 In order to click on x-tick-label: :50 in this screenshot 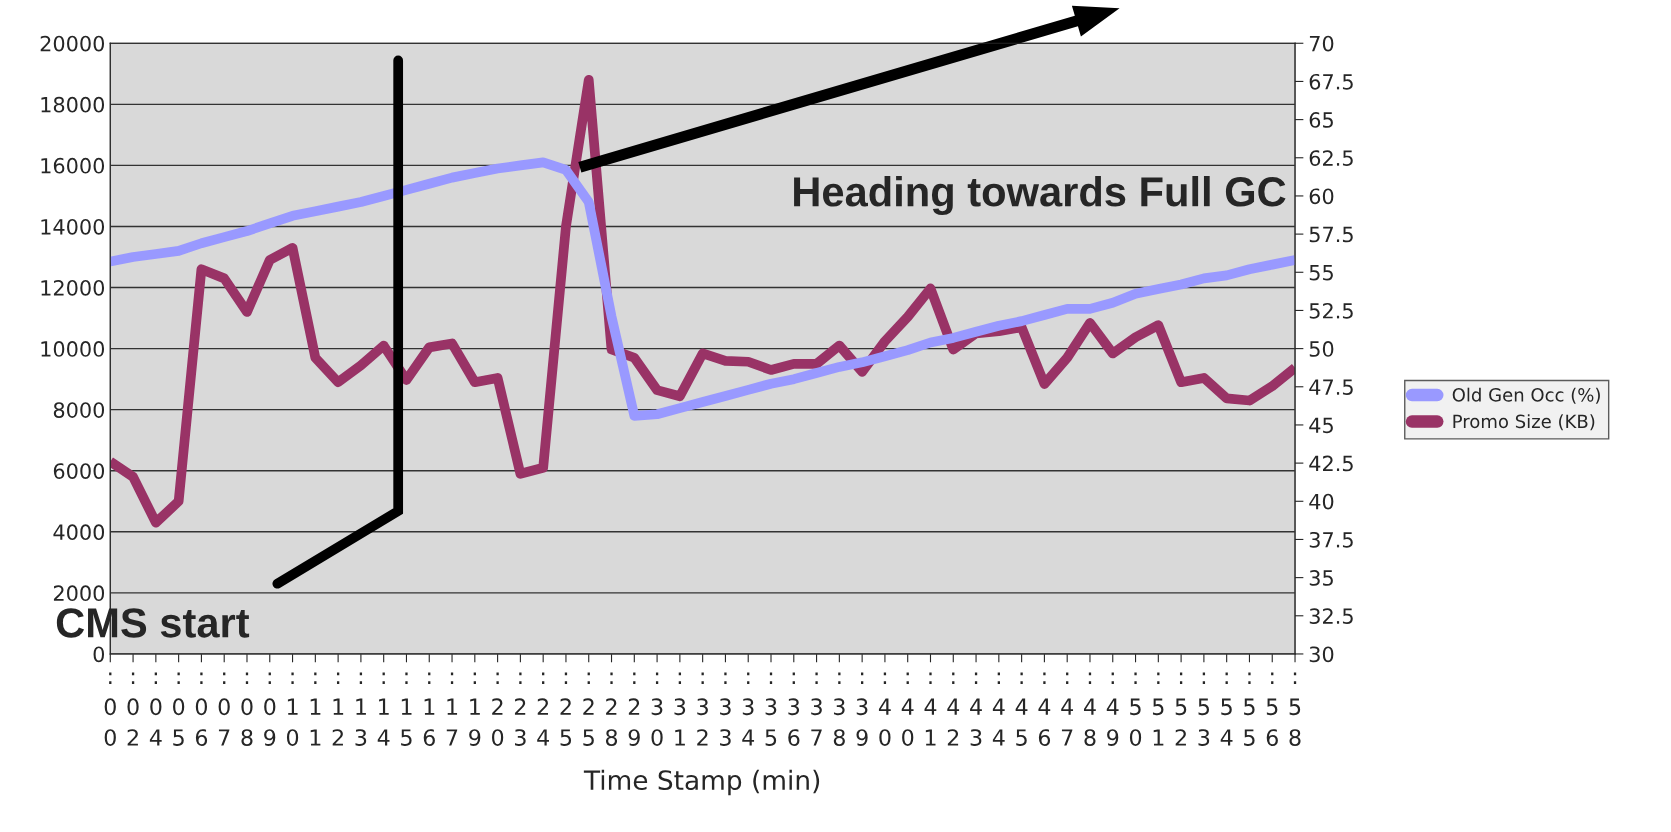, I will do `click(1135, 709)`.